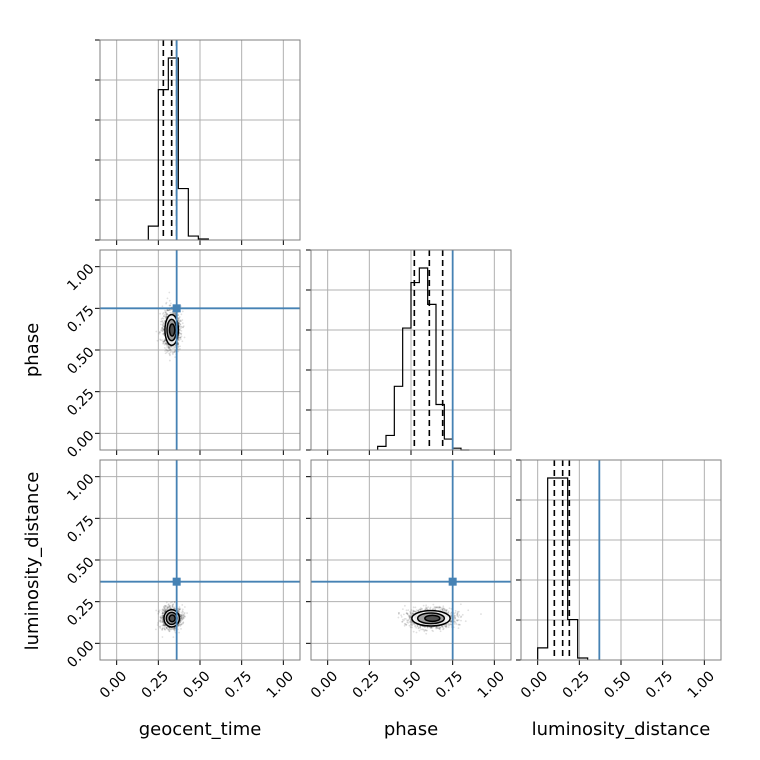  What do you see at coordinates (198, 142) in the screenshot?
I see `marginal-geocent_time` at bounding box center [198, 142].